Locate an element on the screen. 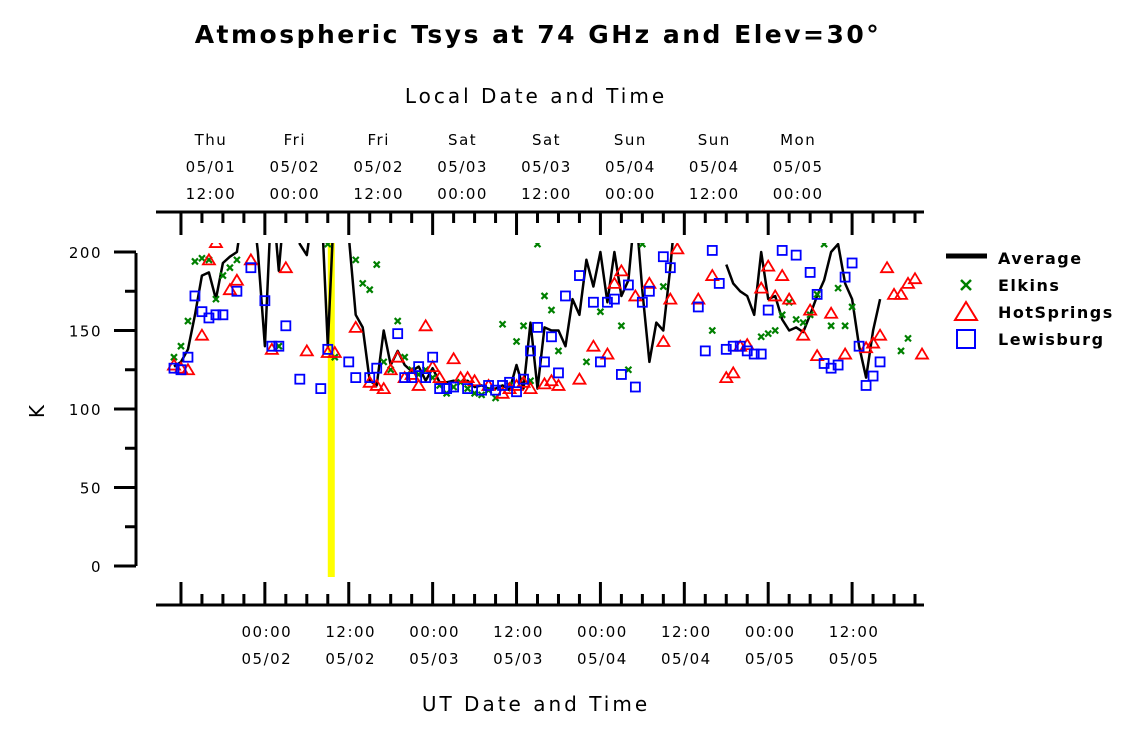 This screenshot has height=731, width=1125. local-tick-label: Sun is located at coordinates (630, 140).